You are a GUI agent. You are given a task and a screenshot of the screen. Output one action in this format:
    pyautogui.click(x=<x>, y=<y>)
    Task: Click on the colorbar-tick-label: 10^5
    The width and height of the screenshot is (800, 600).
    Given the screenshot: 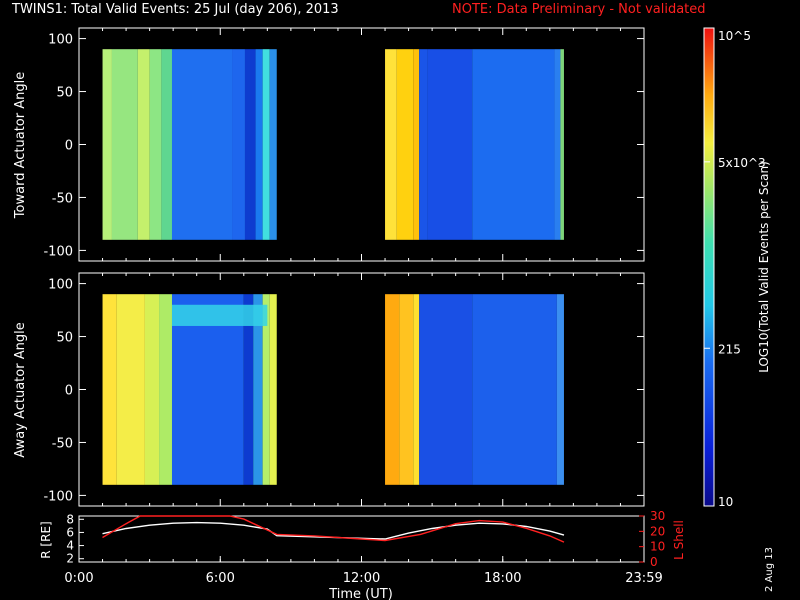 What is the action you would take?
    pyautogui.click(x=734, y=36)
    